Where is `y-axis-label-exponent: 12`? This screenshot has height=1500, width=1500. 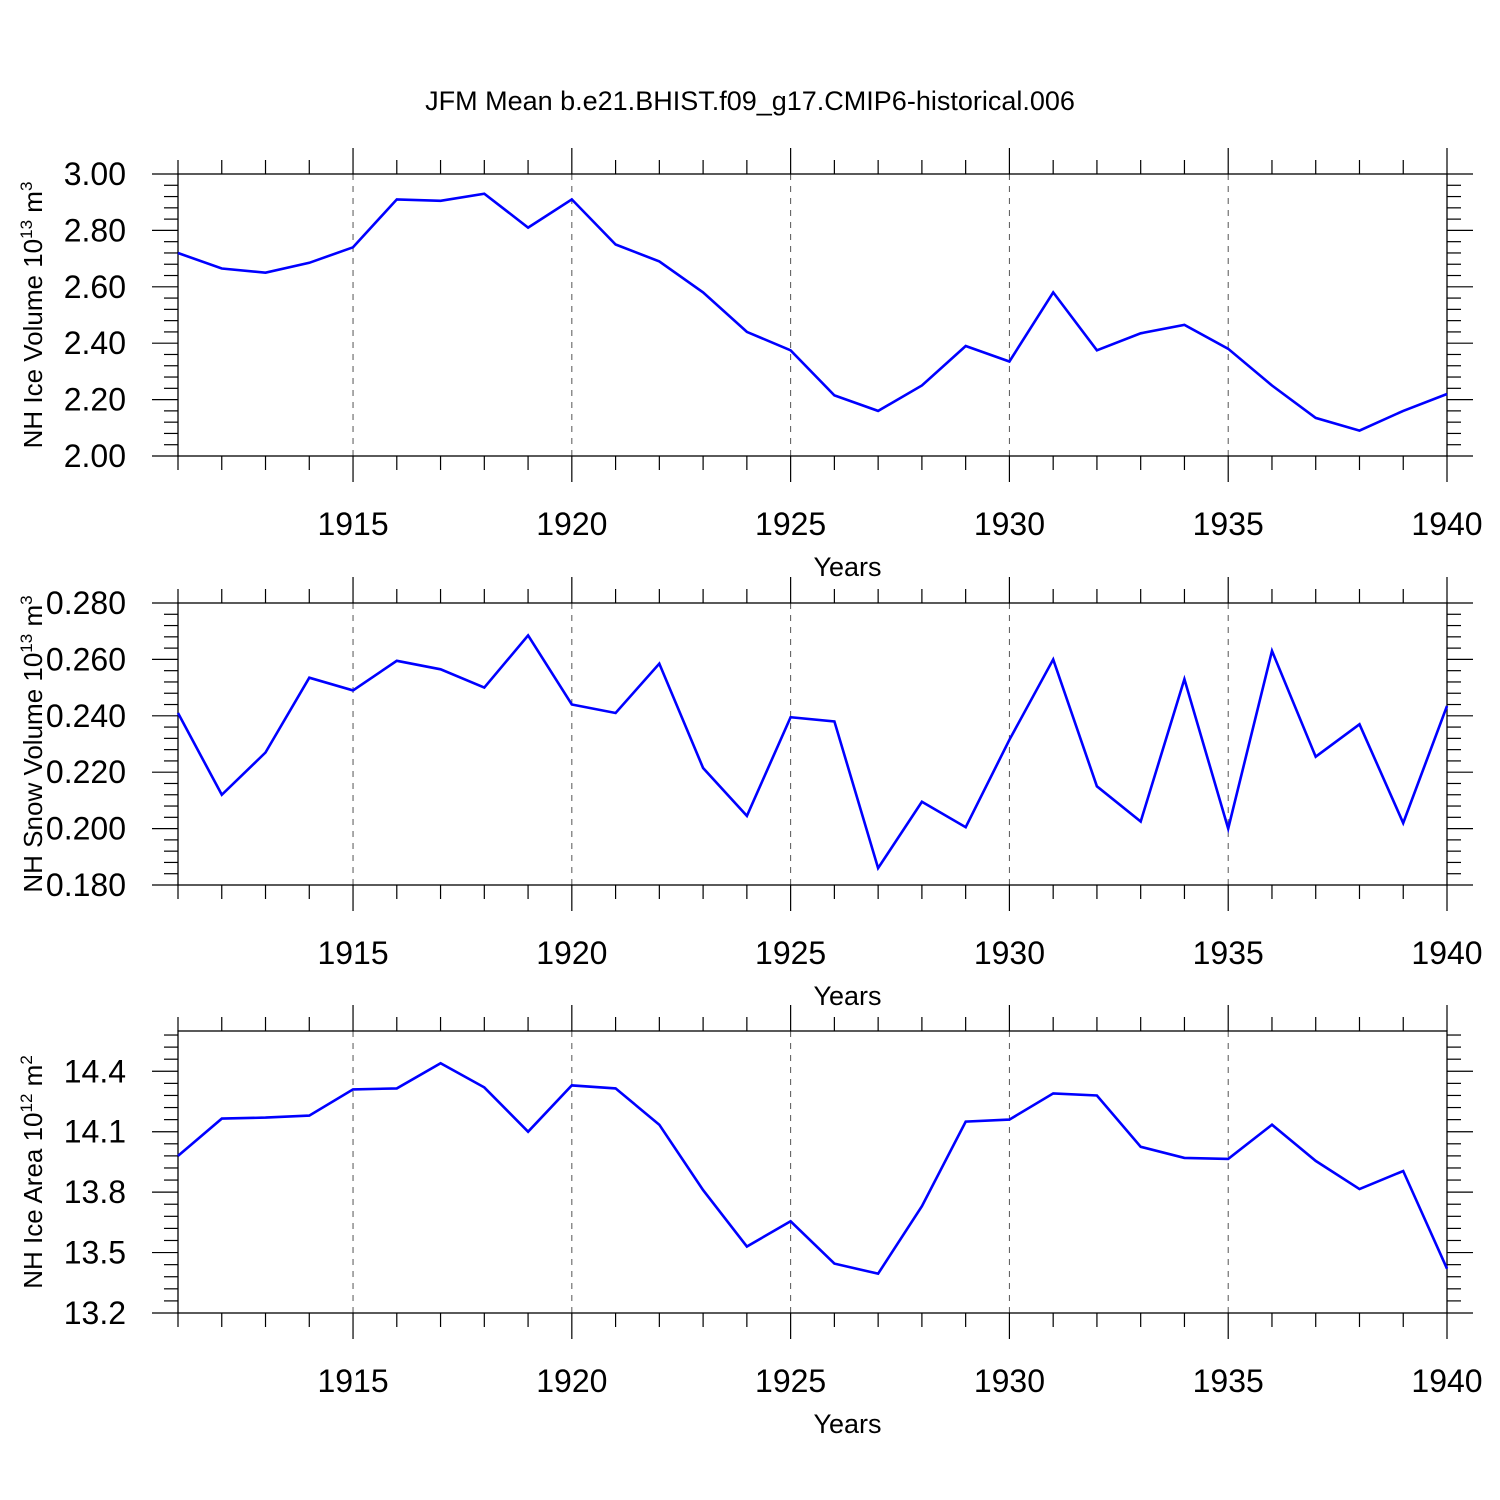 y-axis-label-exponent: 12 is located at coordinates (26, 1103).